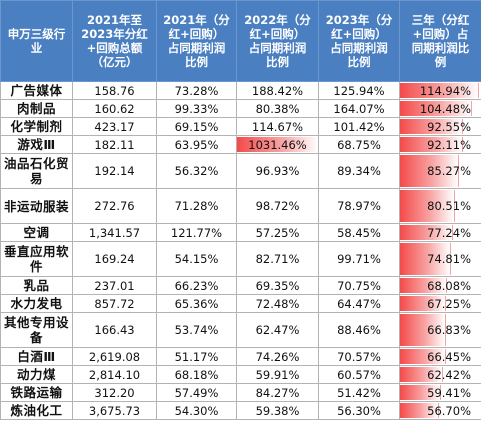  What do you see at coordinates (36, 410) in the screenshot?
I see `industry-cell: 炼油化工` at bounding box center [36, 410].